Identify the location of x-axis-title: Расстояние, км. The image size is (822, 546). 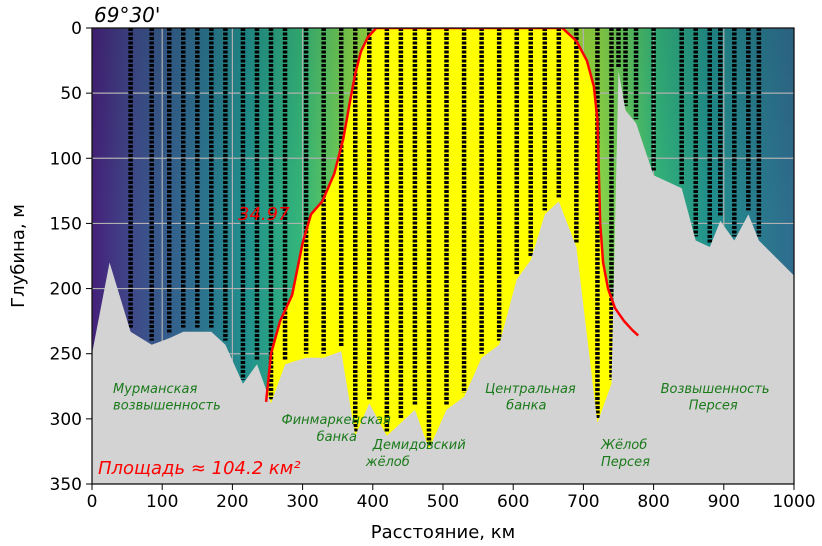
(443, 532).